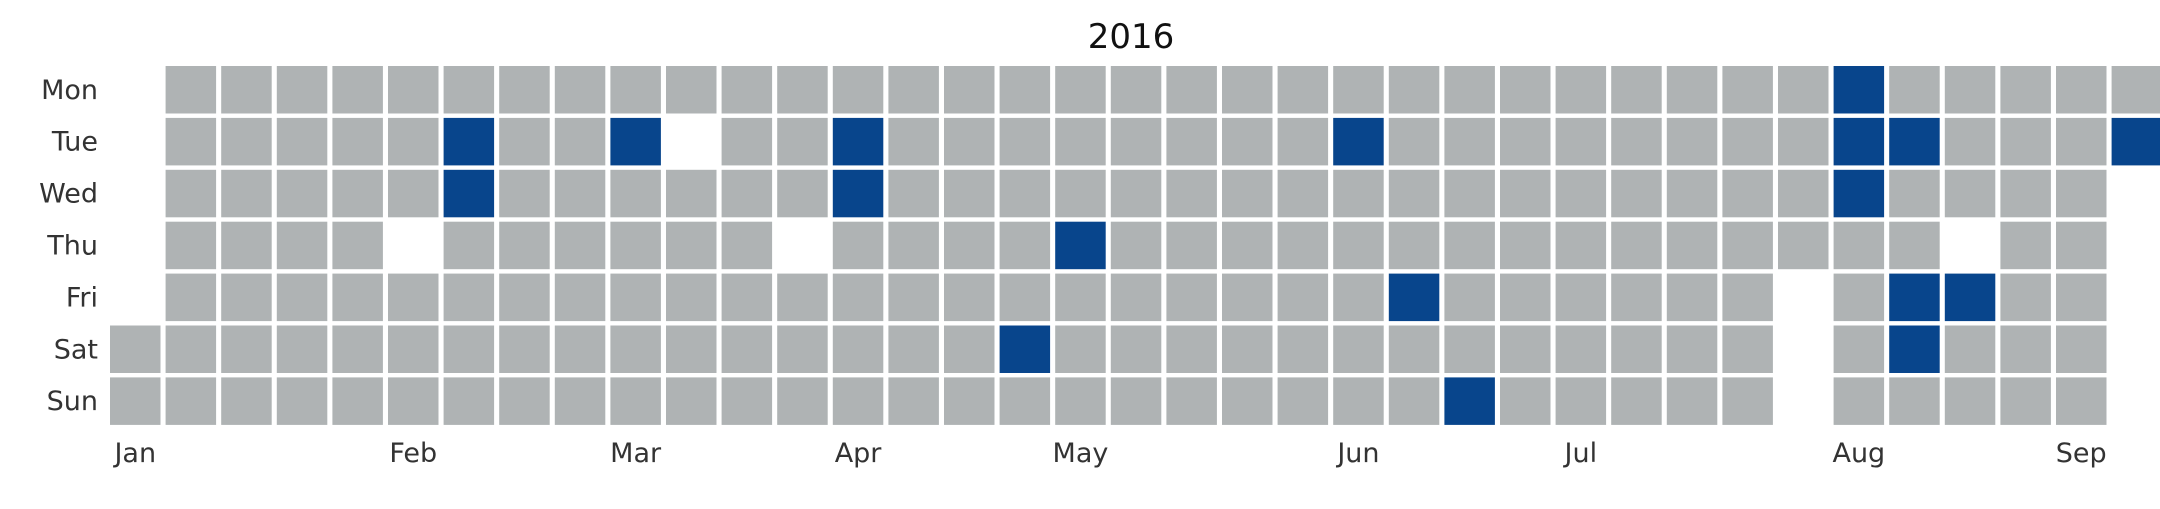 This screenshot has width=2160, height=509. What do you see at coordinates (1581, 245) in the screenshot?
I see `day-cell: 2016-06-30` at bounding box center [1581, 245].